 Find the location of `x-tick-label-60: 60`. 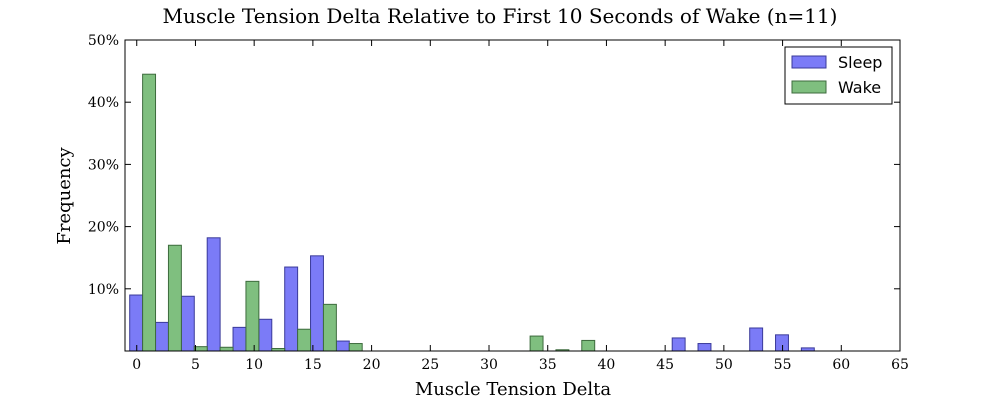

x-tick-label-60: 60 is located at coordinates (841, 365).